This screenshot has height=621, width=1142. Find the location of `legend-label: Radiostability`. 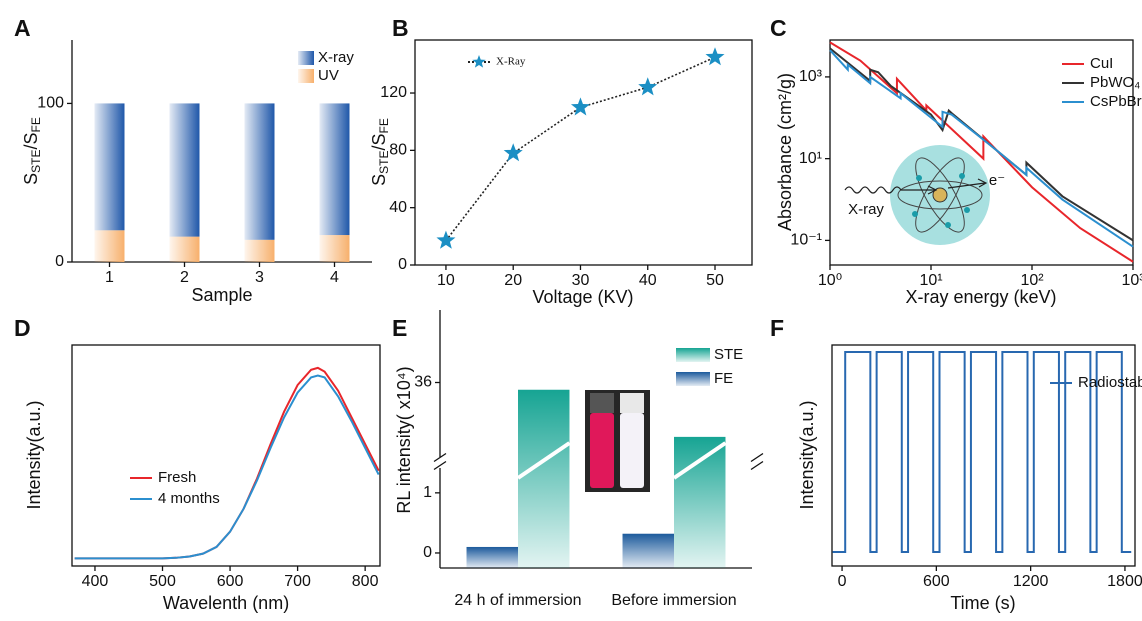

legend-label: Radiostability is located at coordinates (1110, 382).